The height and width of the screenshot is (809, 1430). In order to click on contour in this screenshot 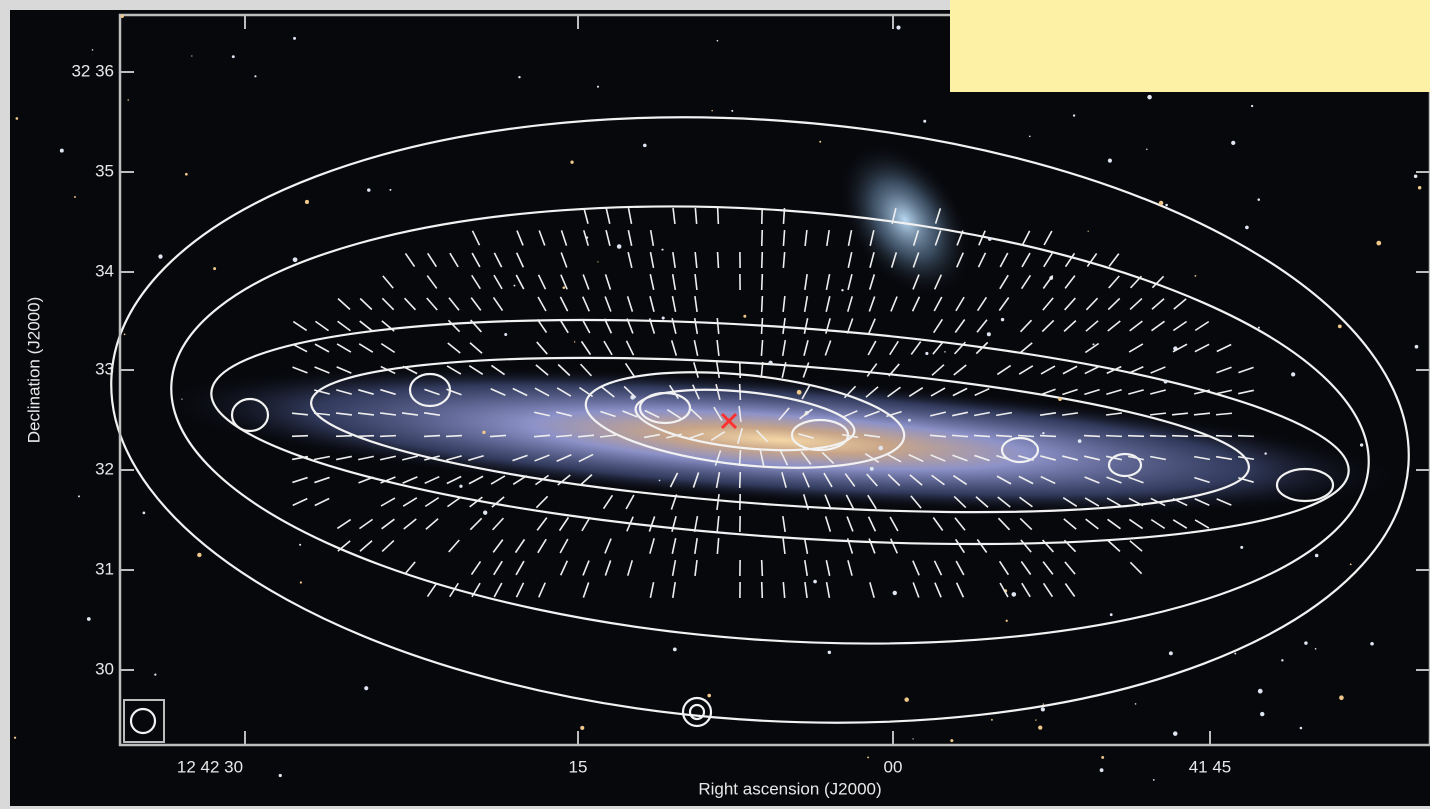, I will do `click(1305, 485)`.